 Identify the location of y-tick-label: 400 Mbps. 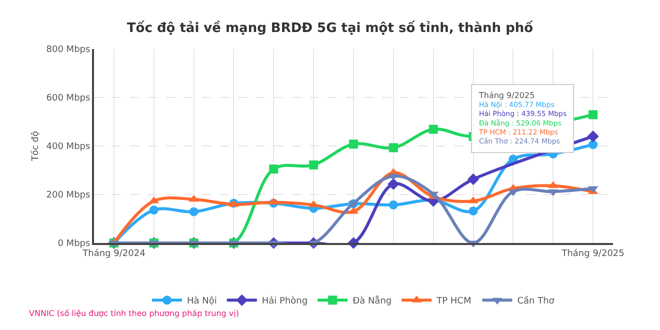
(68, 147).